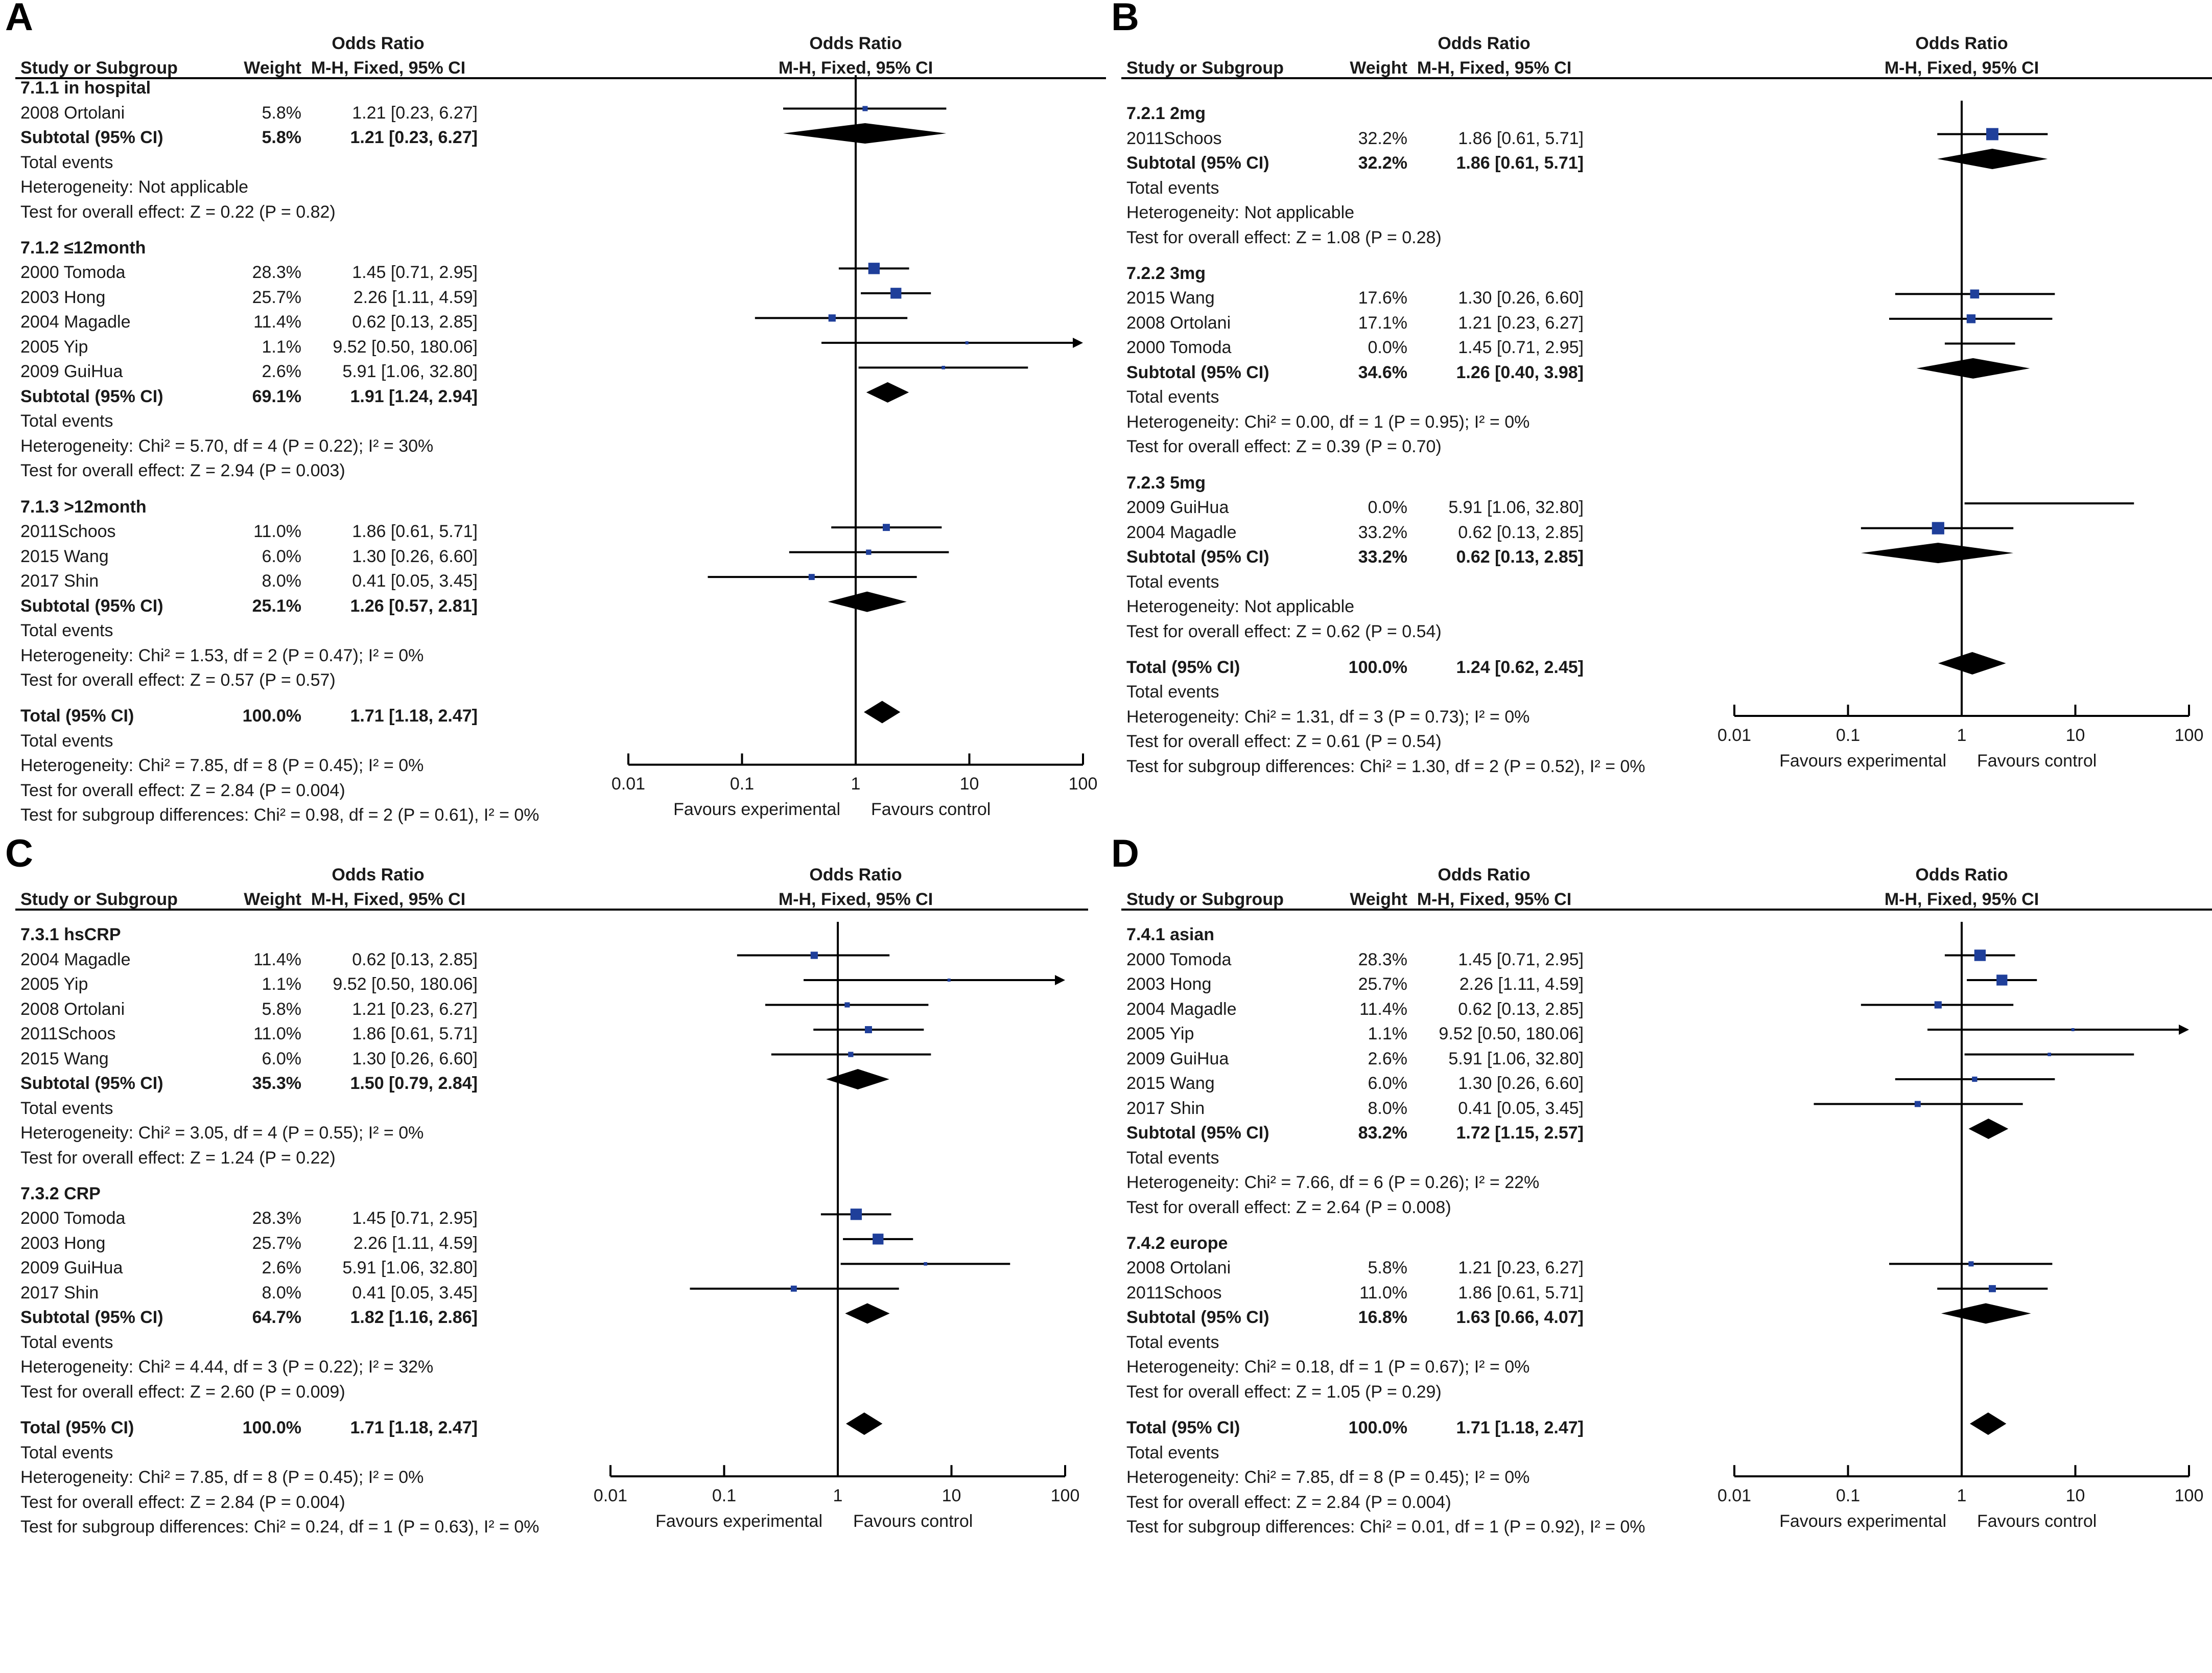 The width and height of the screenshot is (2212, 1673). I want to click on weight-value: 5.8%, so click(1388, 1268).